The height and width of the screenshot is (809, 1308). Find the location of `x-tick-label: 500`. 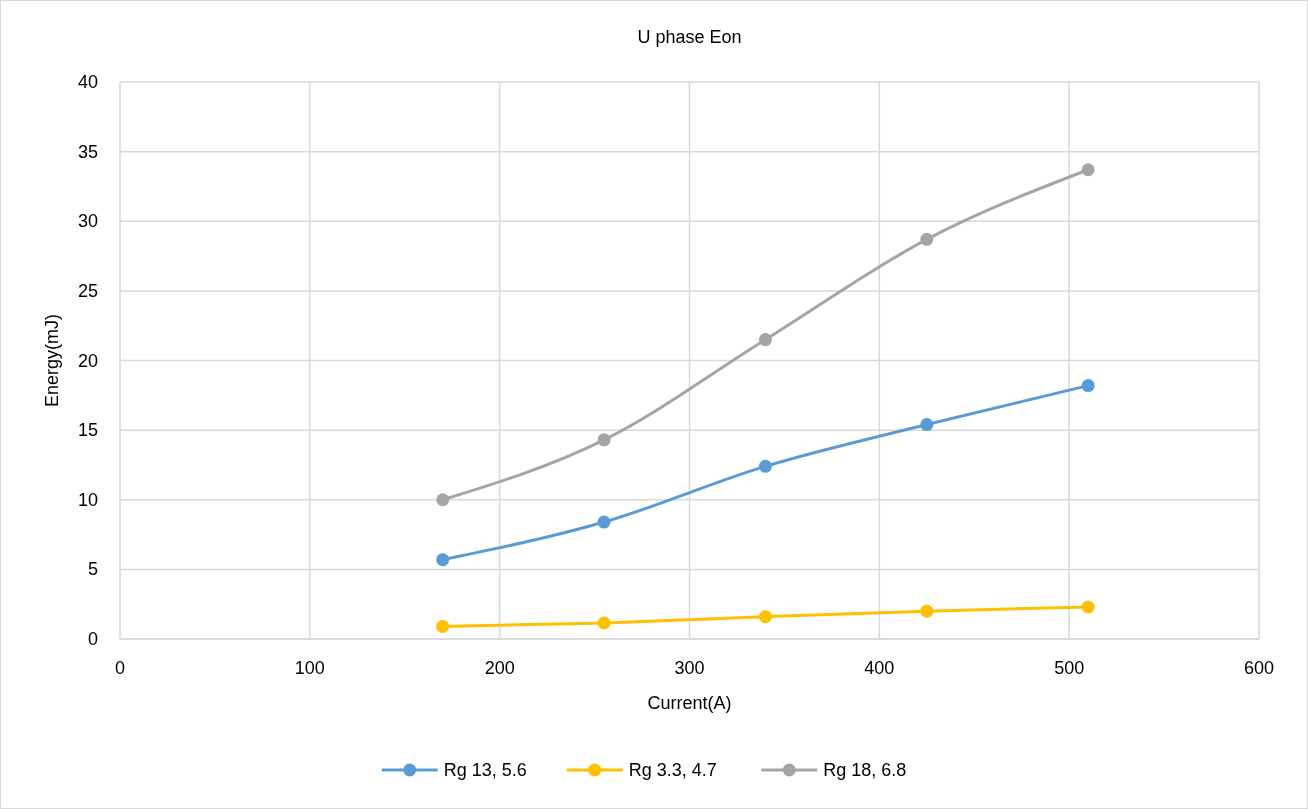

x-tick-label: 500 is located at coordinates (1069, 668).